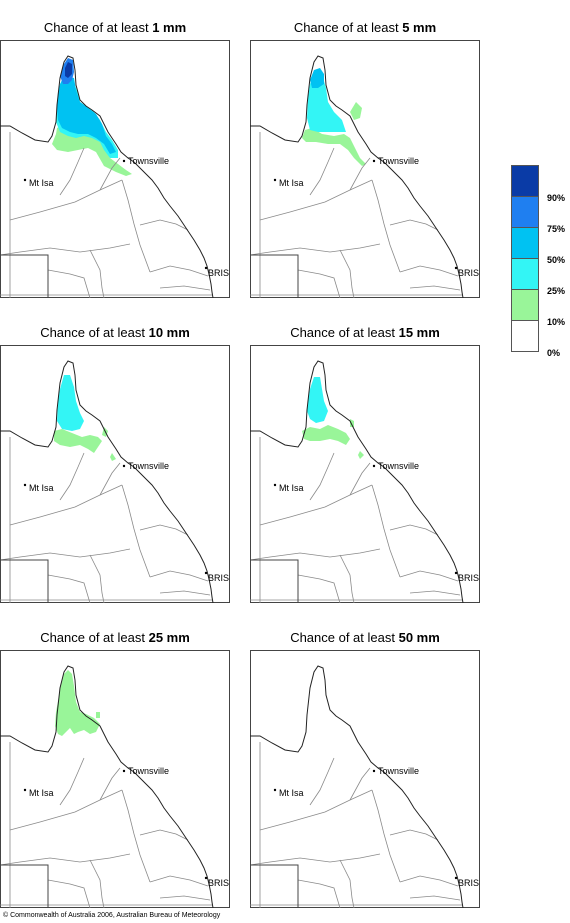  I want to click on map-panel-10mm: Townsville Mt Isa BRIS, so click(115, 474).